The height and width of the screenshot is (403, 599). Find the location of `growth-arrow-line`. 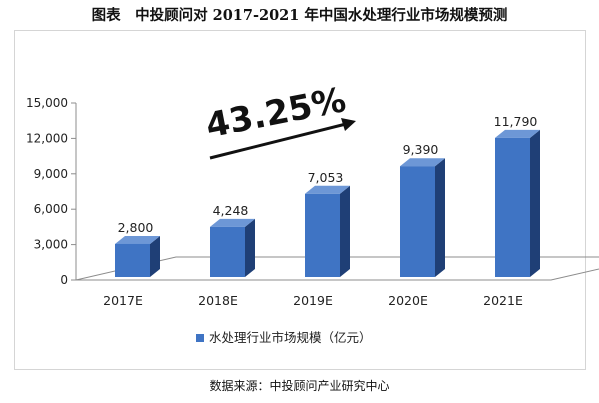

growth-arrow-line is located at coordinates (278, 141).